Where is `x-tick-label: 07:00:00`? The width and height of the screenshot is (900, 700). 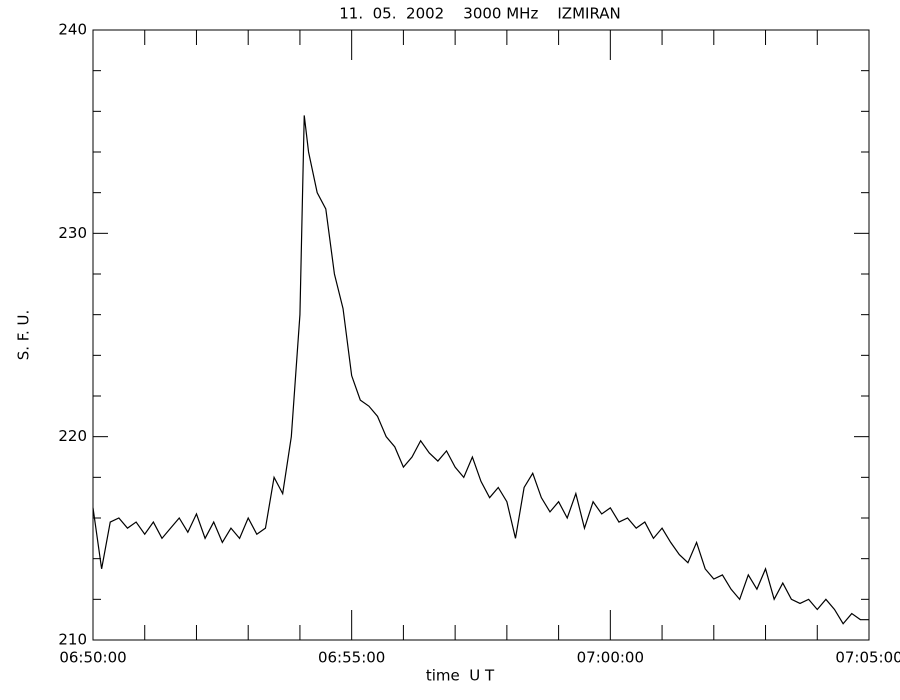
x-tick-label: 07:00:00 is located at coordinates (610, 658).